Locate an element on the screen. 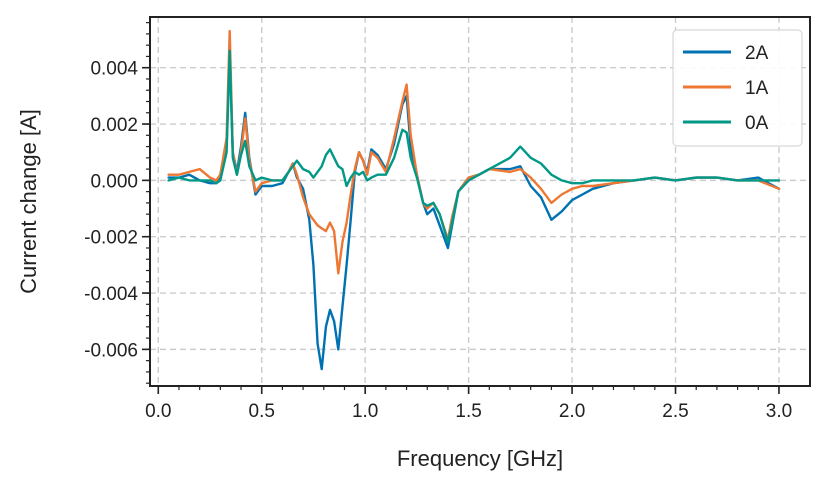  legend-box is located at coordinates (737, 88).